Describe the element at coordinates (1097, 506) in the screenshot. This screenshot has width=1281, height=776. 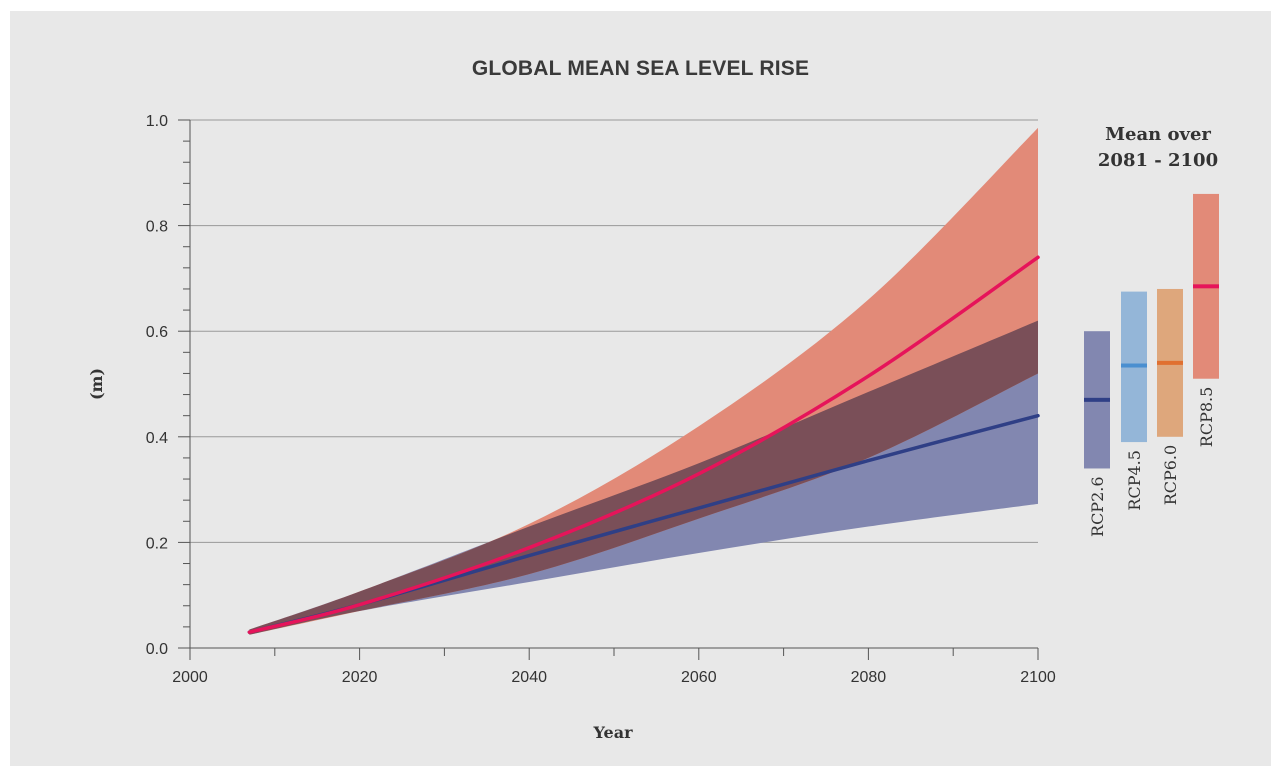
I see `legend-label-rcp26: RCP2.6` at that location.